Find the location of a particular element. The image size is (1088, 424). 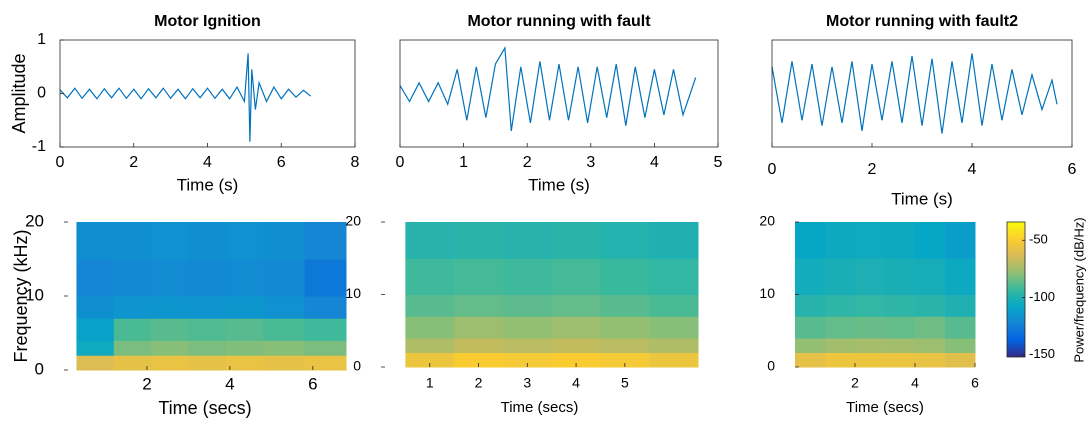

x-tick-label: 5 is located at coordinates (625, 383).